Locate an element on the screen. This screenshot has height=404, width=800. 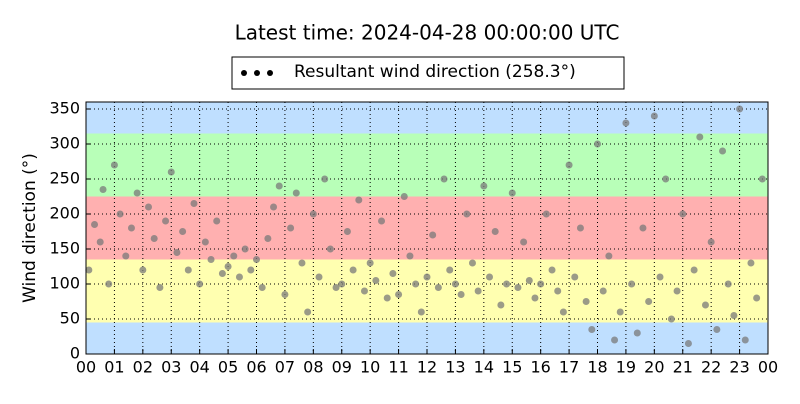
x-tick-label: 21 is located at coordinates (683, 367).